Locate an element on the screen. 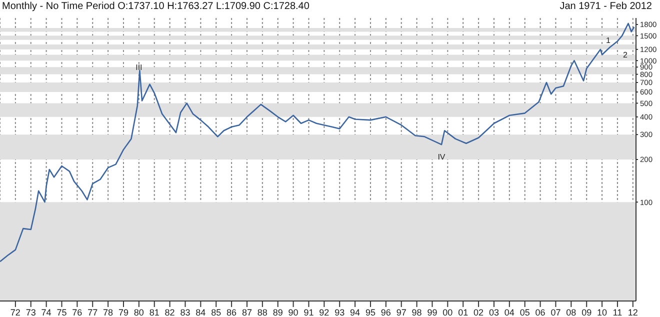 Image resolution: width=660 pixels, height=317 pixels. annotation: III is located at coordinates (139, 67).